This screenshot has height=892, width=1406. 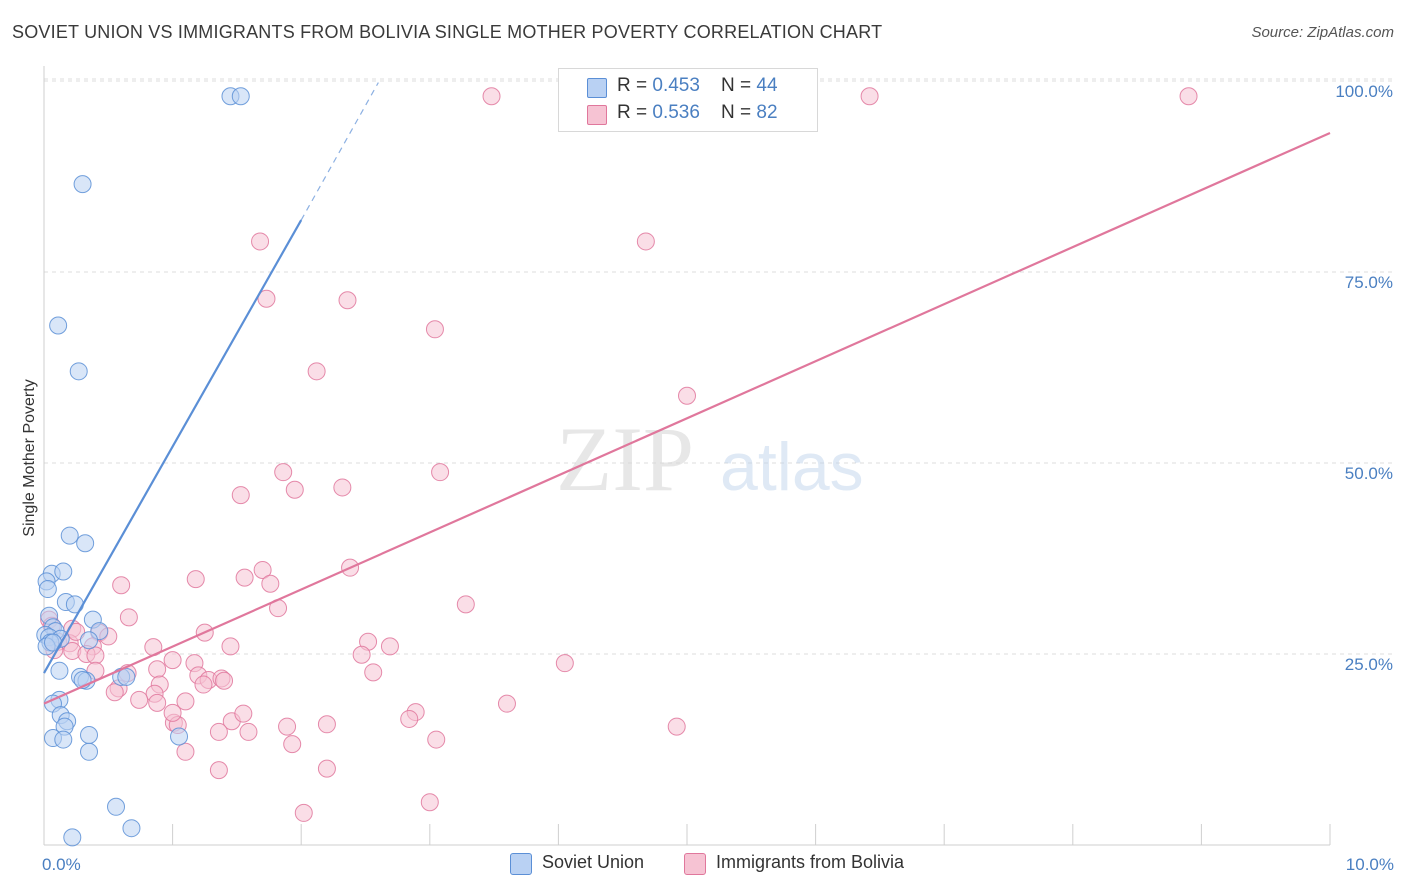 I want to click on bottom-legend-label: Immigrants from Bolivia, so click(x=810, y=862).